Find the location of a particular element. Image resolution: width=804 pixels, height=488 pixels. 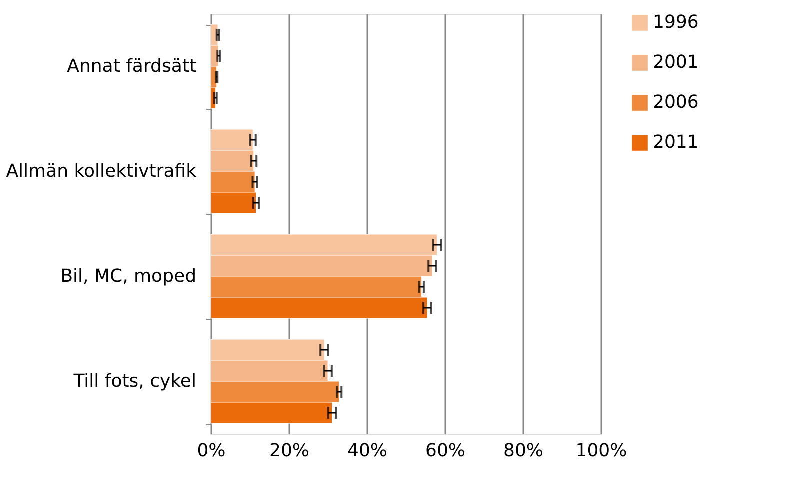

y-tick-label: Till fots, cykel is located at coordinates (134, 381).